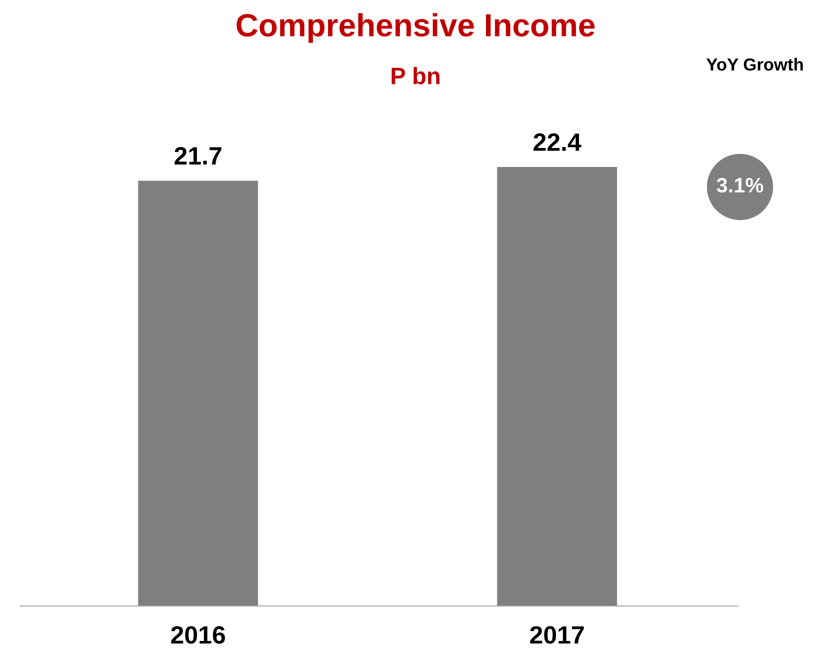  What do you see at coordinates (416, 75) in the screenshot?
I see `chart-subtitle: P bn` at bounding box center [416, 75].